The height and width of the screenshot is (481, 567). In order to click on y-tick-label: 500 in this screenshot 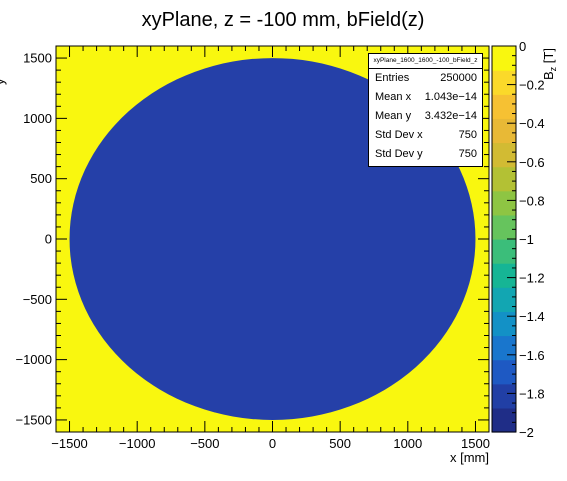, I will do `click(41, 178)`.